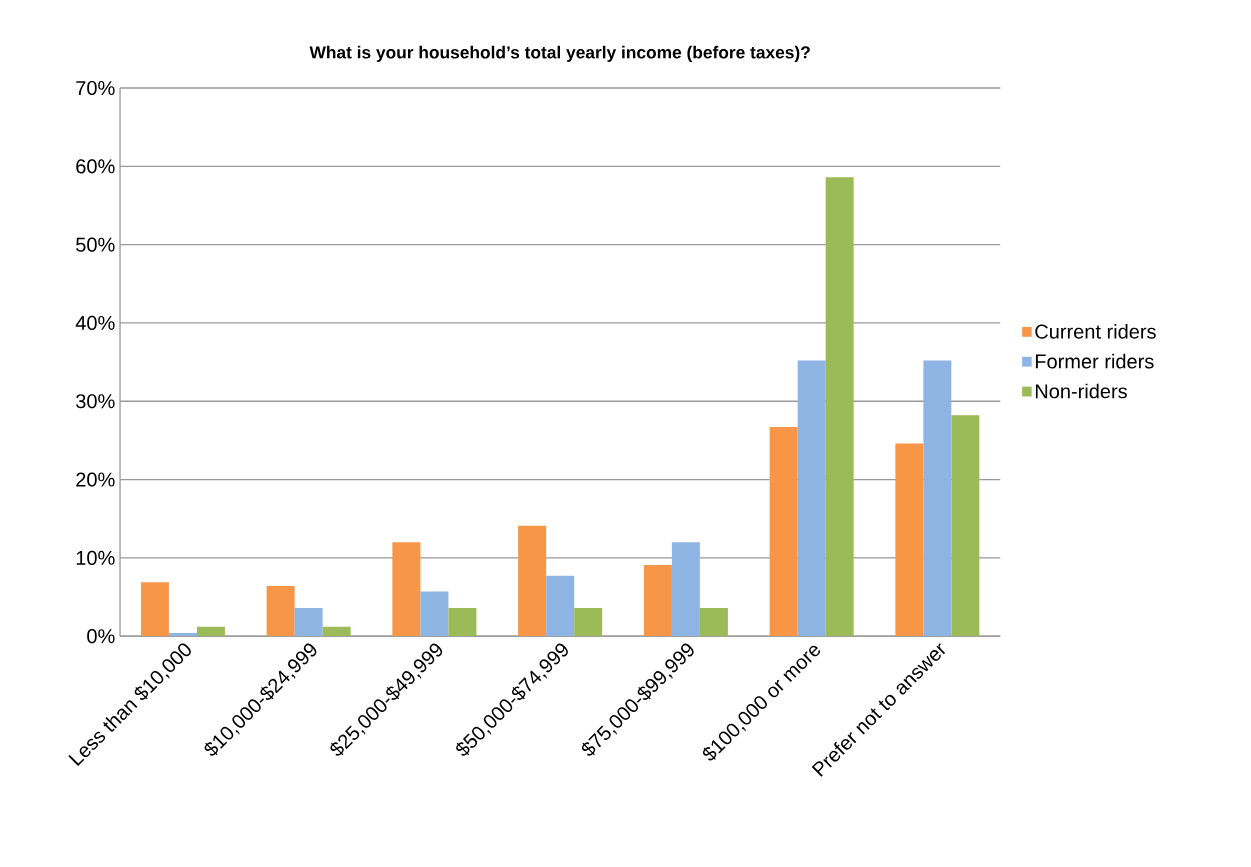 Image resolution: width=1251 pixels, height=867 pixels. I want to click on legend-label: Former riders, so click(1094, 361).